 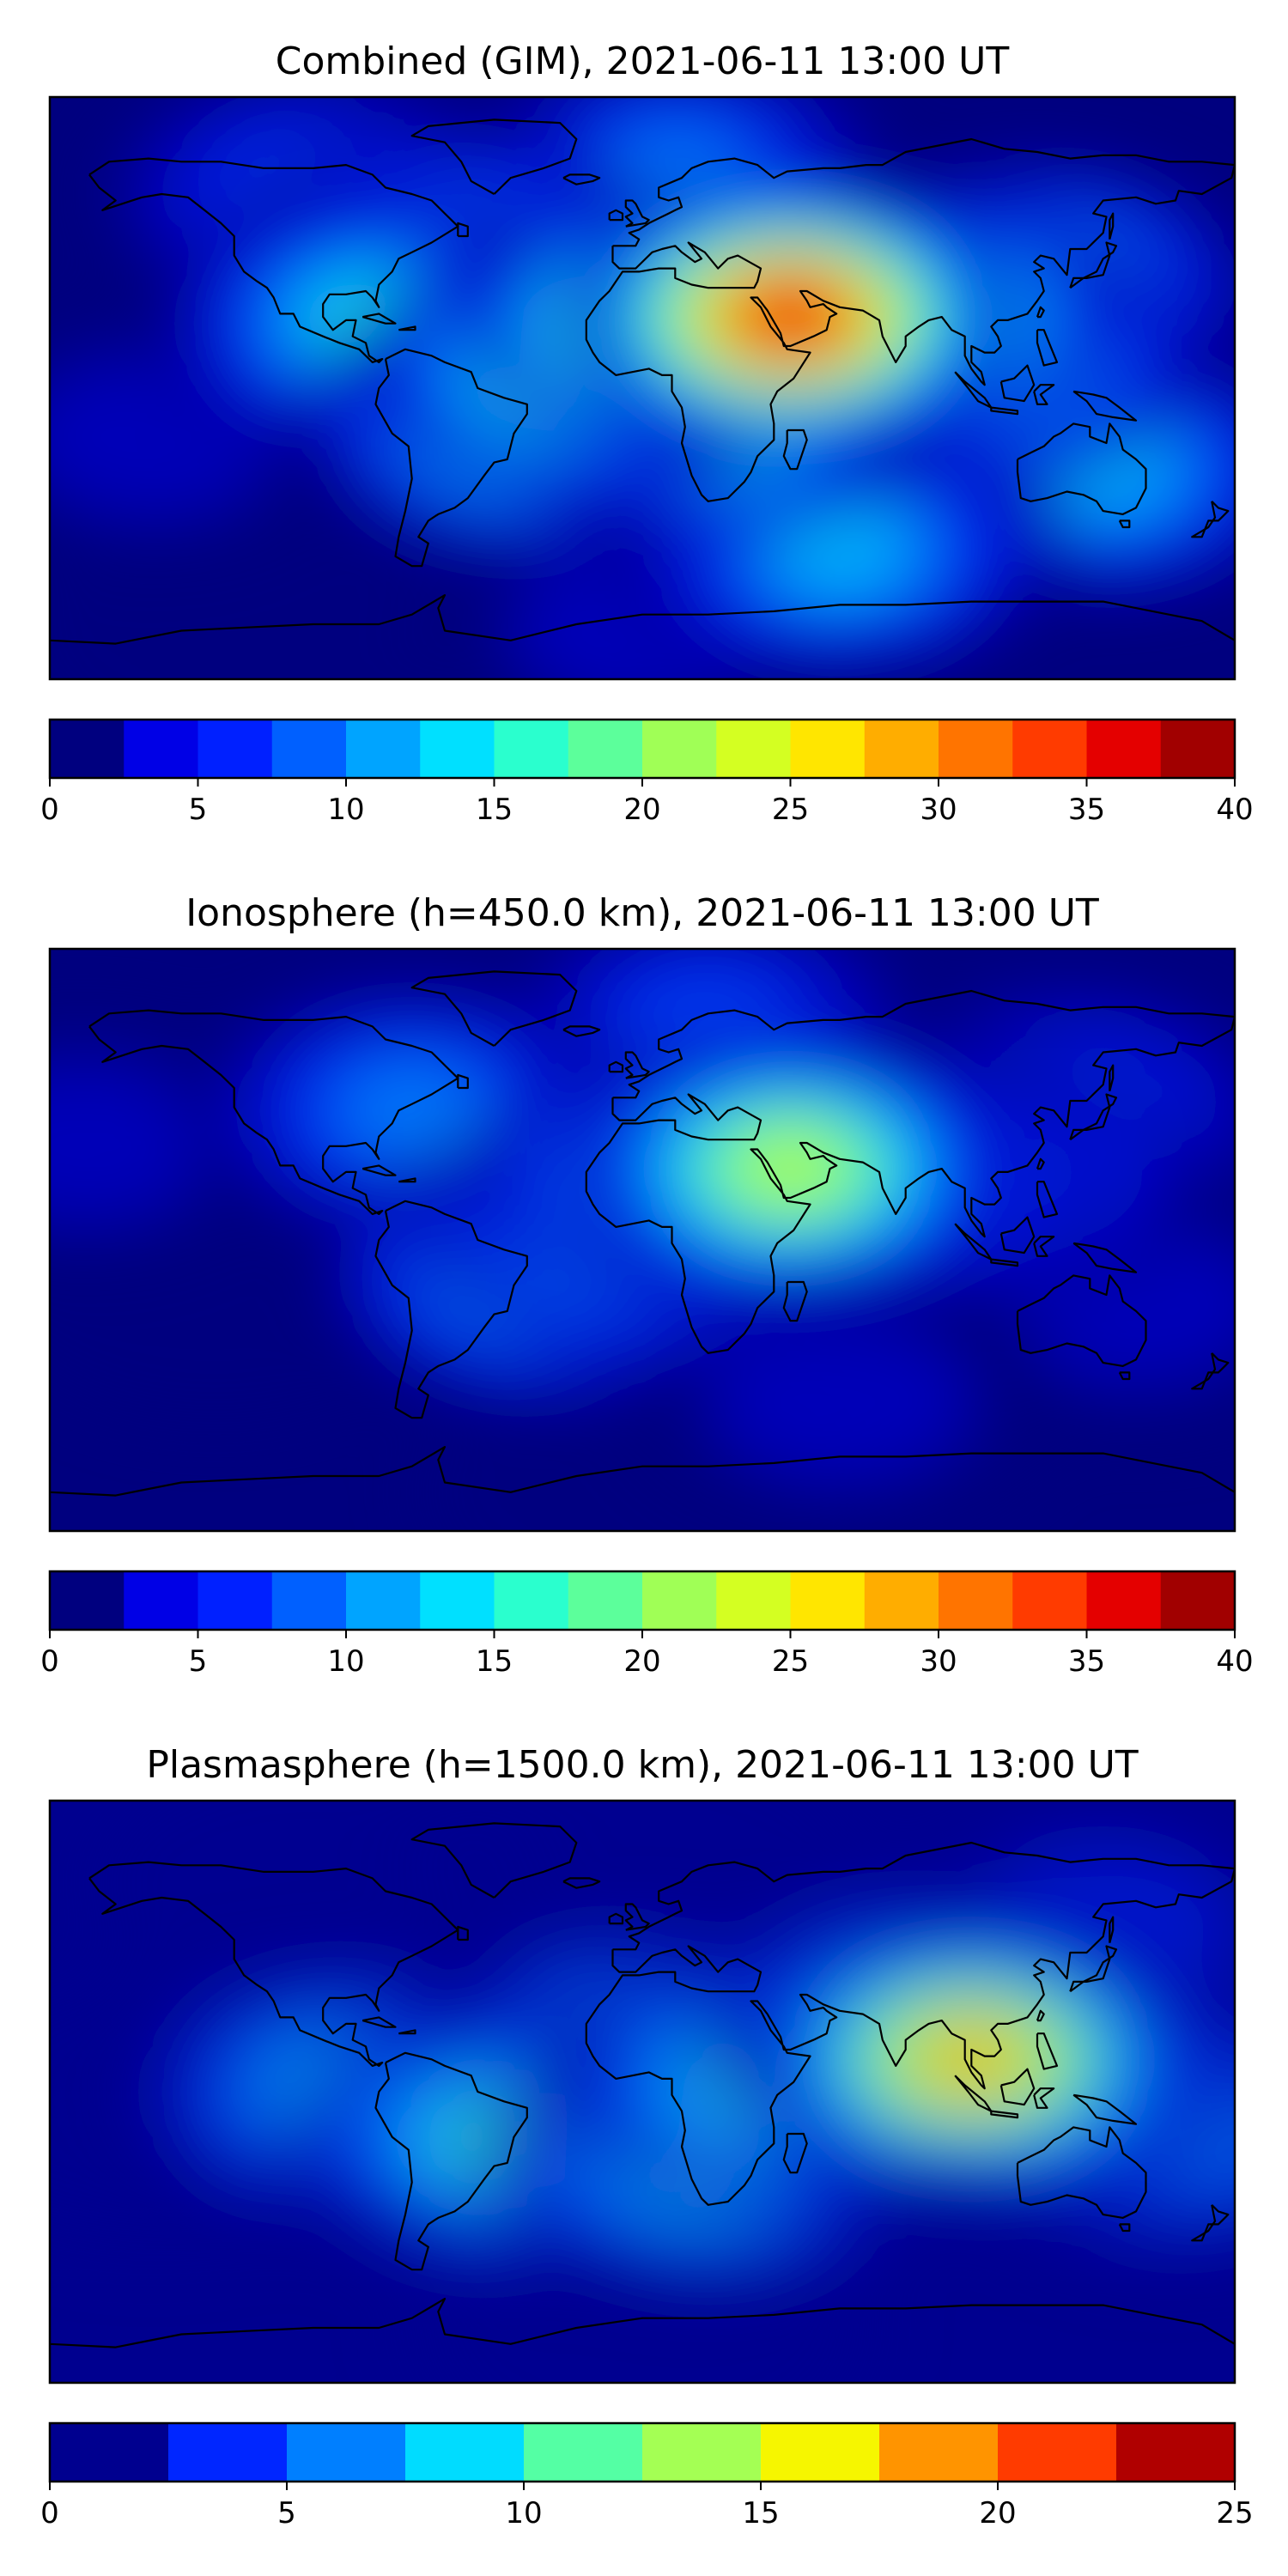 What do you see at coordinates (1235, 810) in the screenshot?
I see `colorbar-tick-label: 40` at bounding box center [1235, 810].